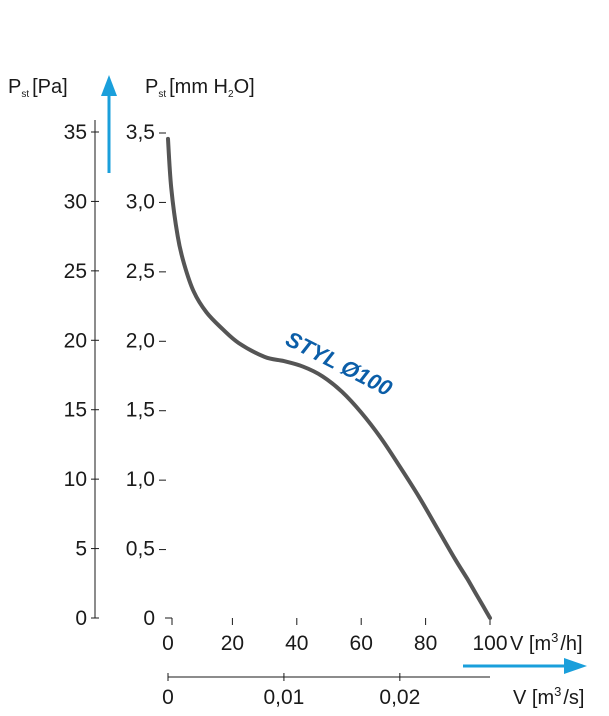  What do you see at coordinates (525, 666) in the screenshot?
I see `x-axis-direction-arrow` at bounding box center [525, 666].